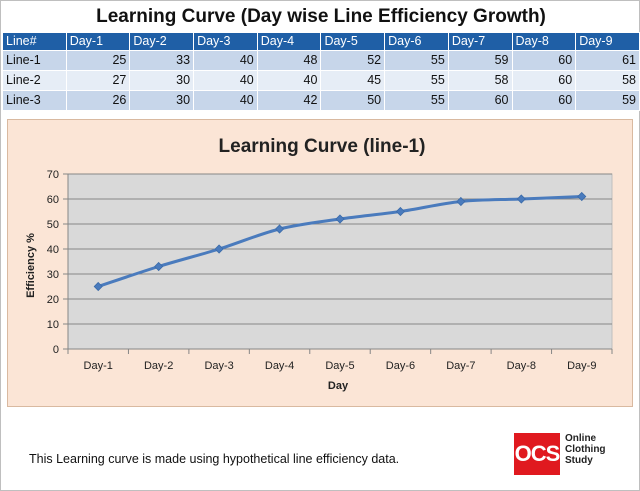 The image size is (640, 491). What do you see at coordinates (34, 60) in the screenshot?
I see `row-label: Line-1` at bounding box center [34, 60].